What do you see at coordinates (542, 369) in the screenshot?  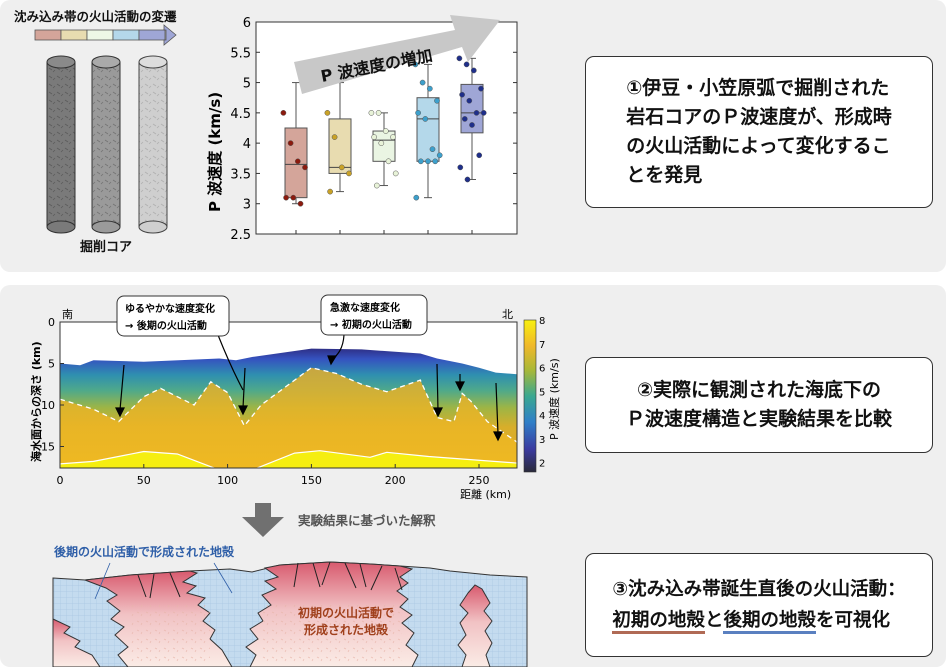 I see `colorbar-tick-label: 6` at bounding box center [542, 369].